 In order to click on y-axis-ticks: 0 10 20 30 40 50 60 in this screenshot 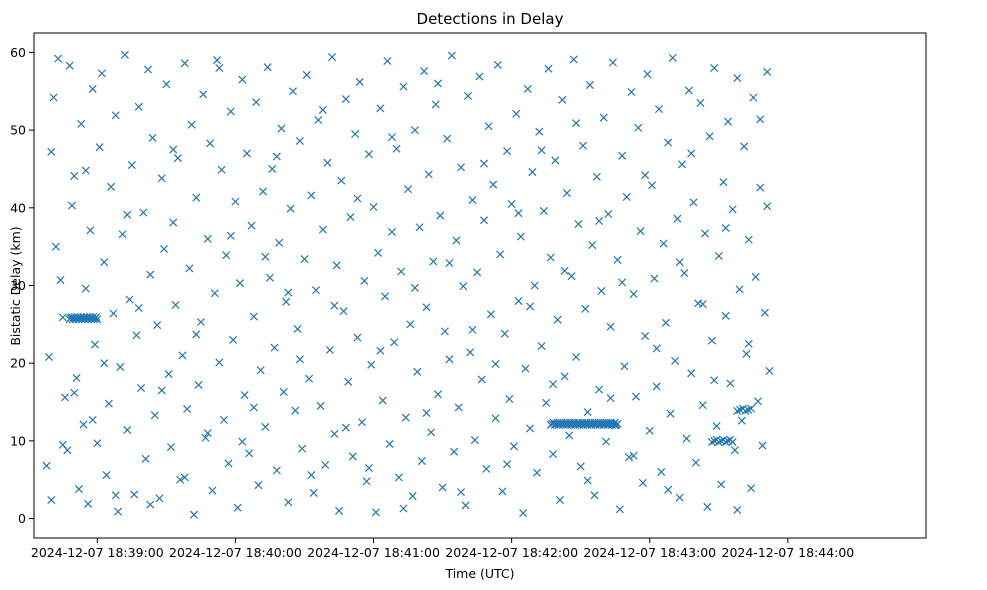, I will do `click(22, 285)`.